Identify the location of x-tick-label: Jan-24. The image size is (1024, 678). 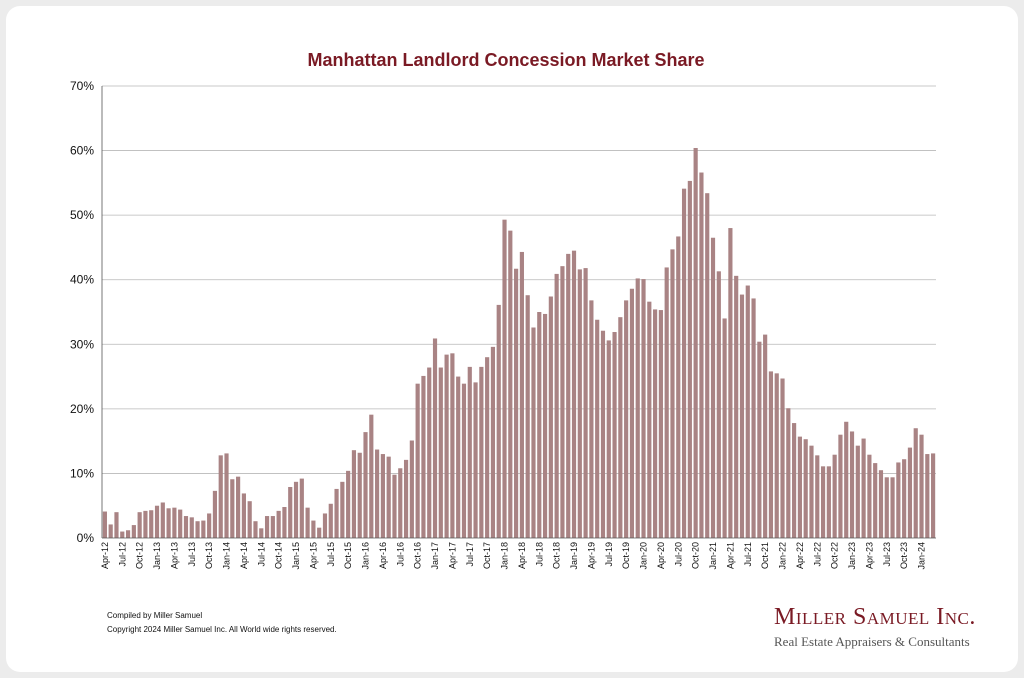
(922, 556).